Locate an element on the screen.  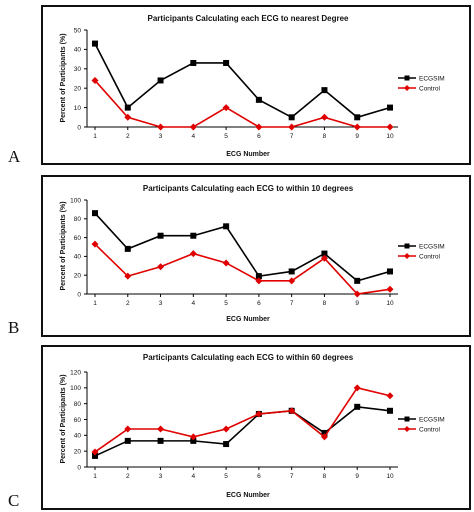
series-ecgsim is located at coordinates (242, 247).